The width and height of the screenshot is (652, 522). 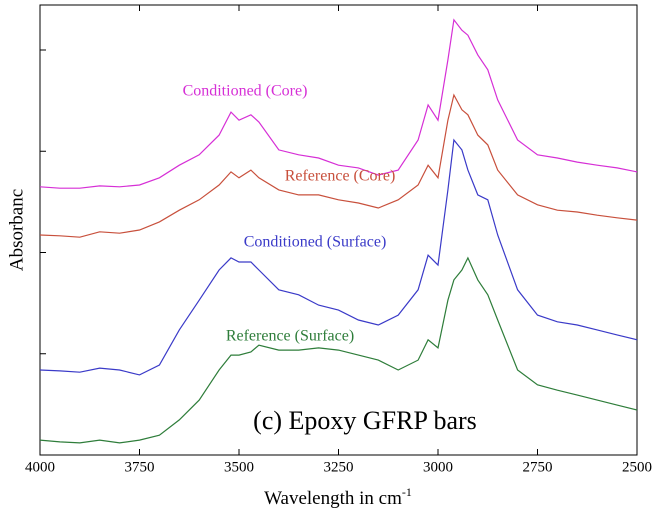 What do you see at coordinates (538, 467) in the screenshot?
I see `x-tick-label: 2750` at bounding box center [538, 467].